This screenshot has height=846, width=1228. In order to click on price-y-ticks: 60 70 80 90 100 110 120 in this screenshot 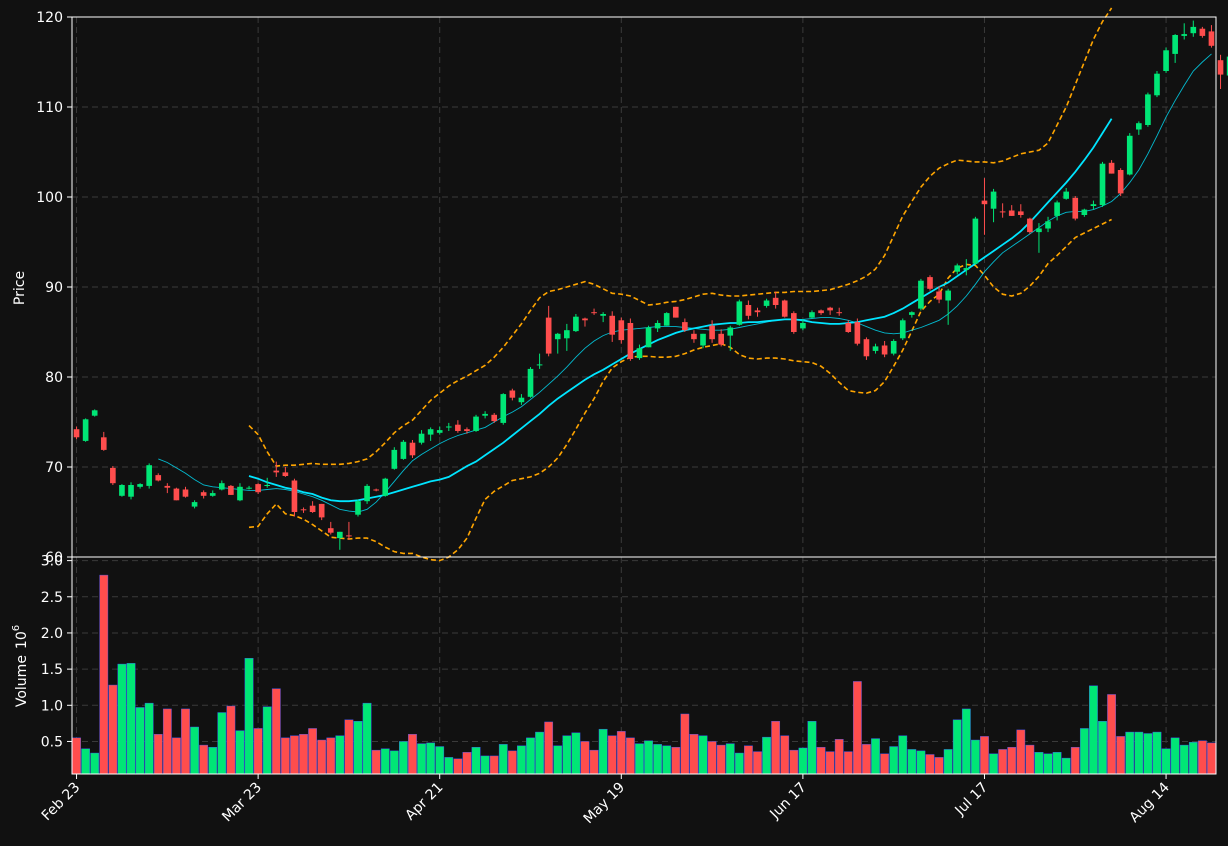, I will do `click(54, 288)`.